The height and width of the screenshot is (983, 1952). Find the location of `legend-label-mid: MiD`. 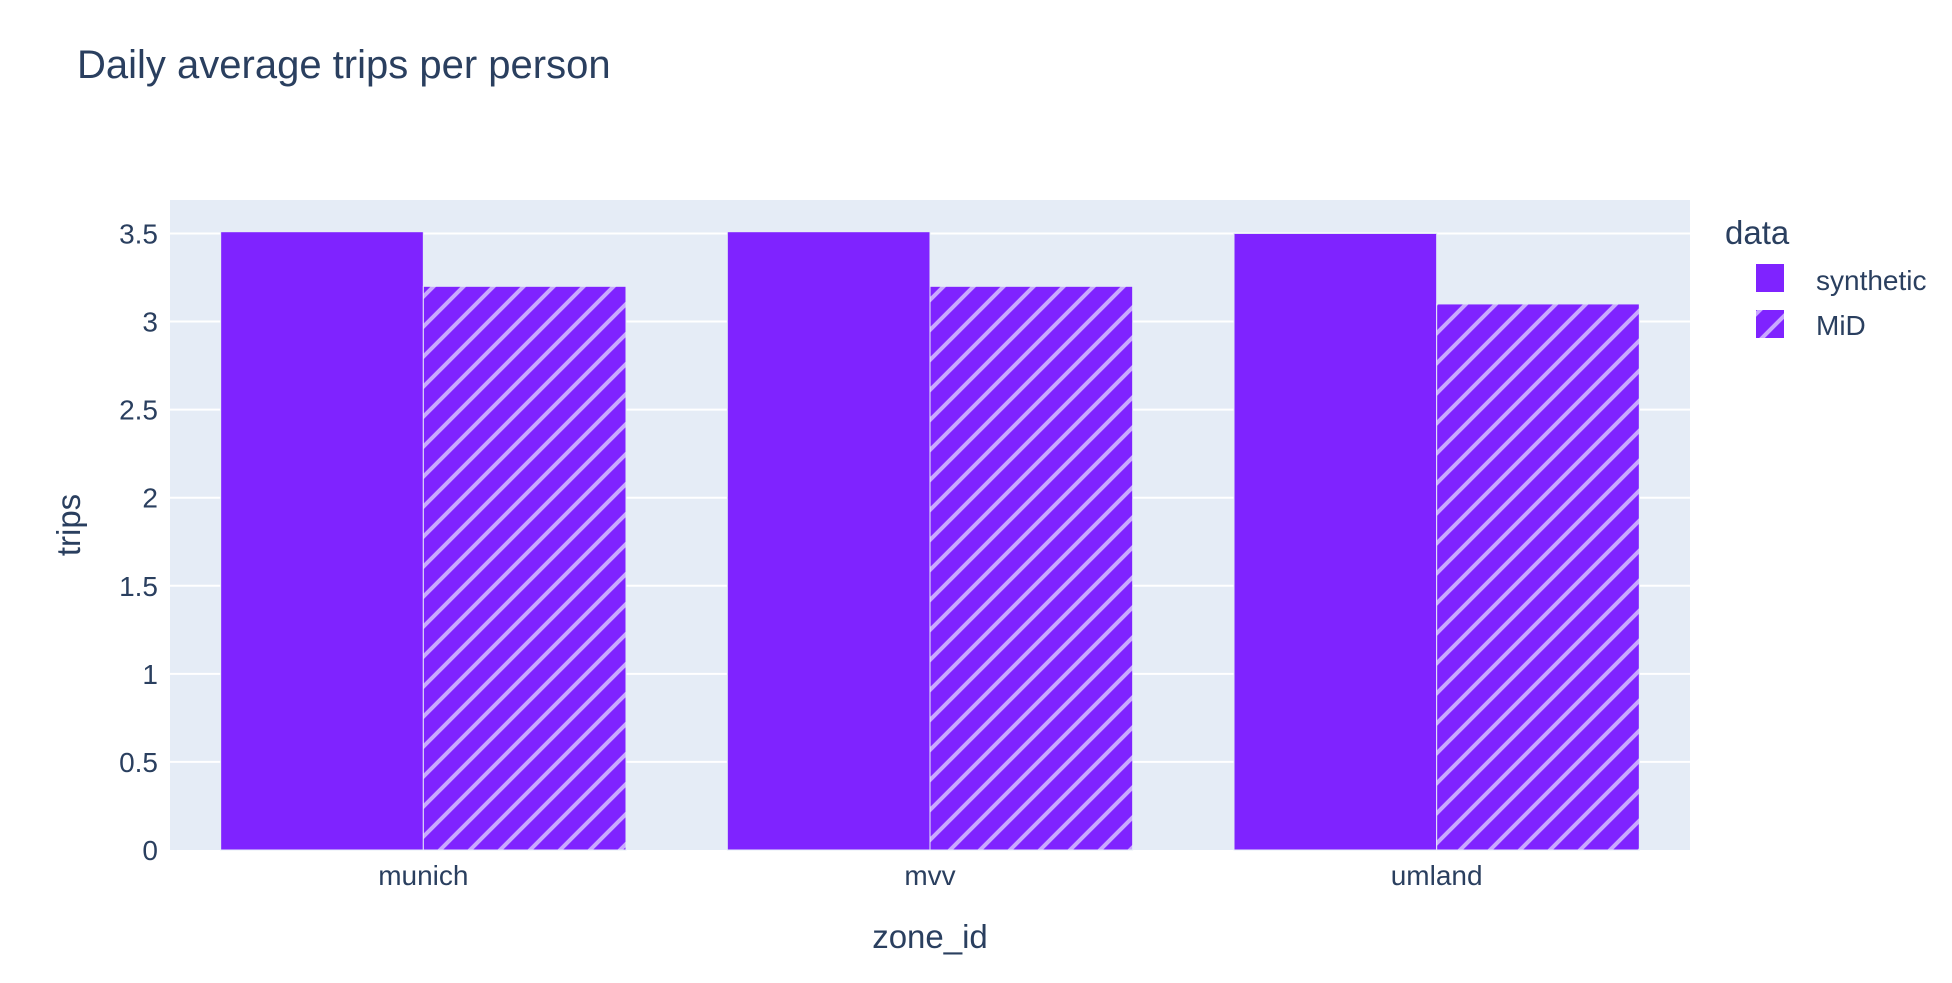

legend-label-mid: MiD is located at coordinates (1841, 325).